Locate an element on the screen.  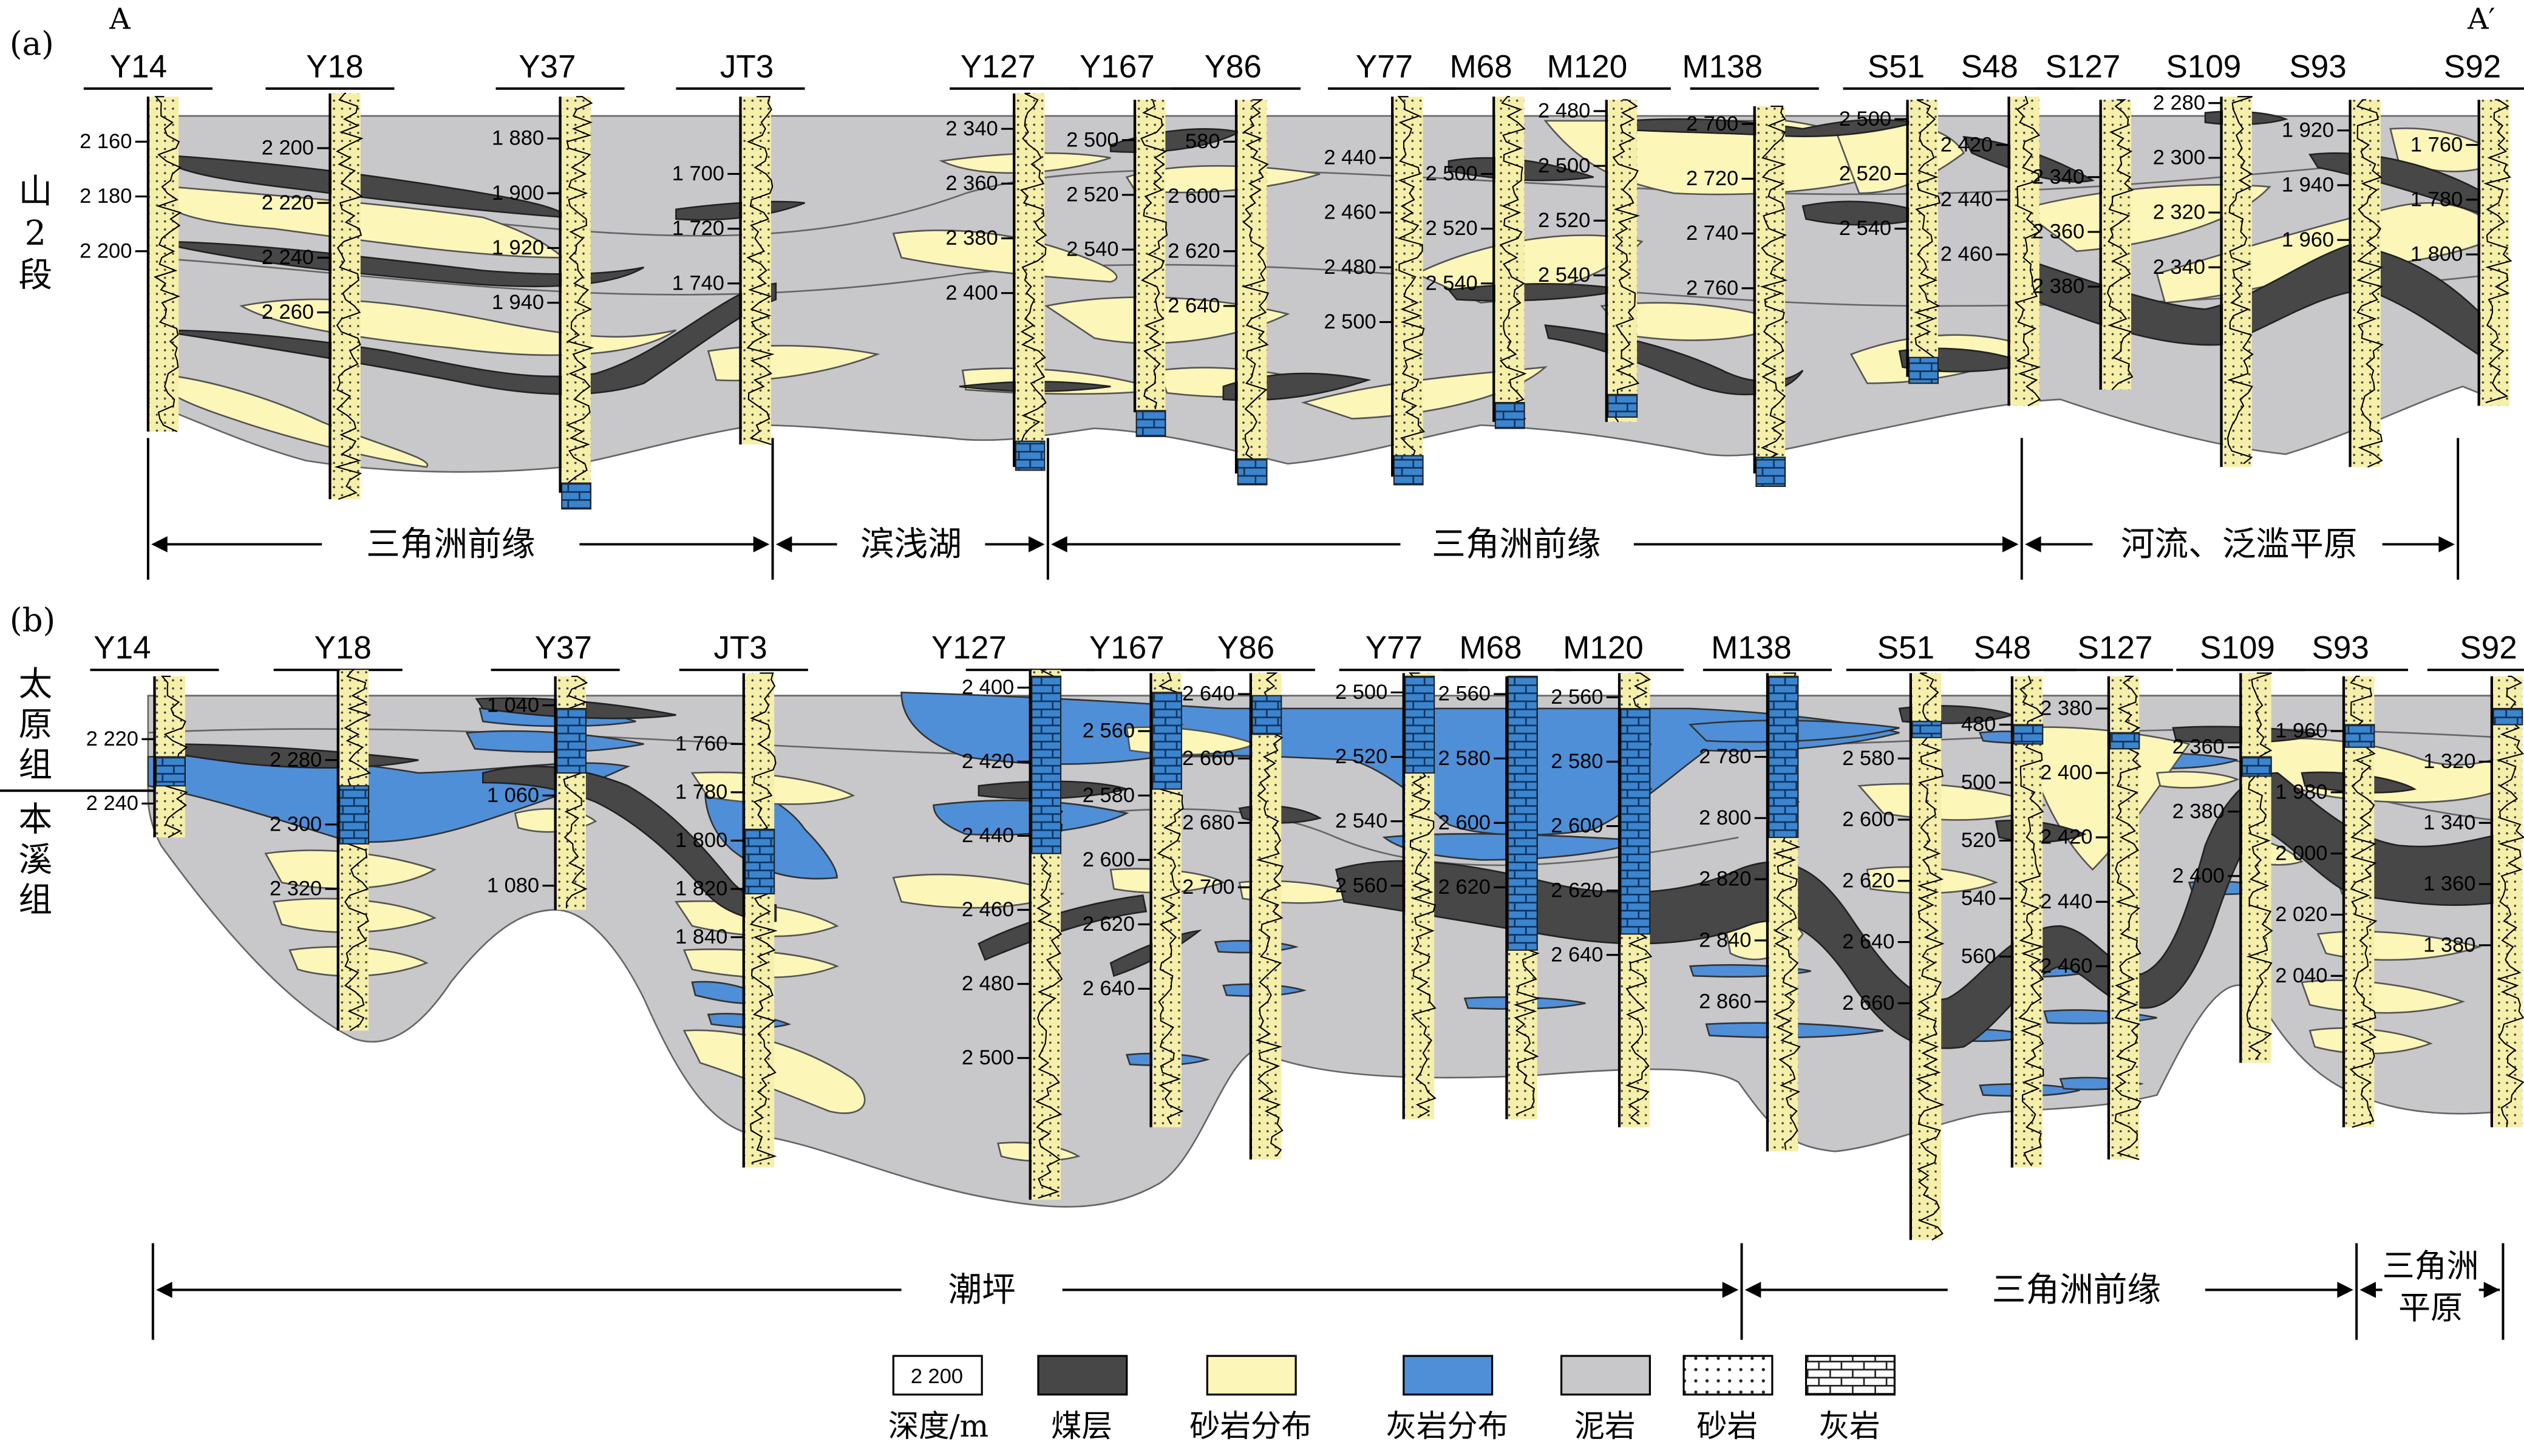
depth-label: 2 760 is located at coordinates (1712, 287).